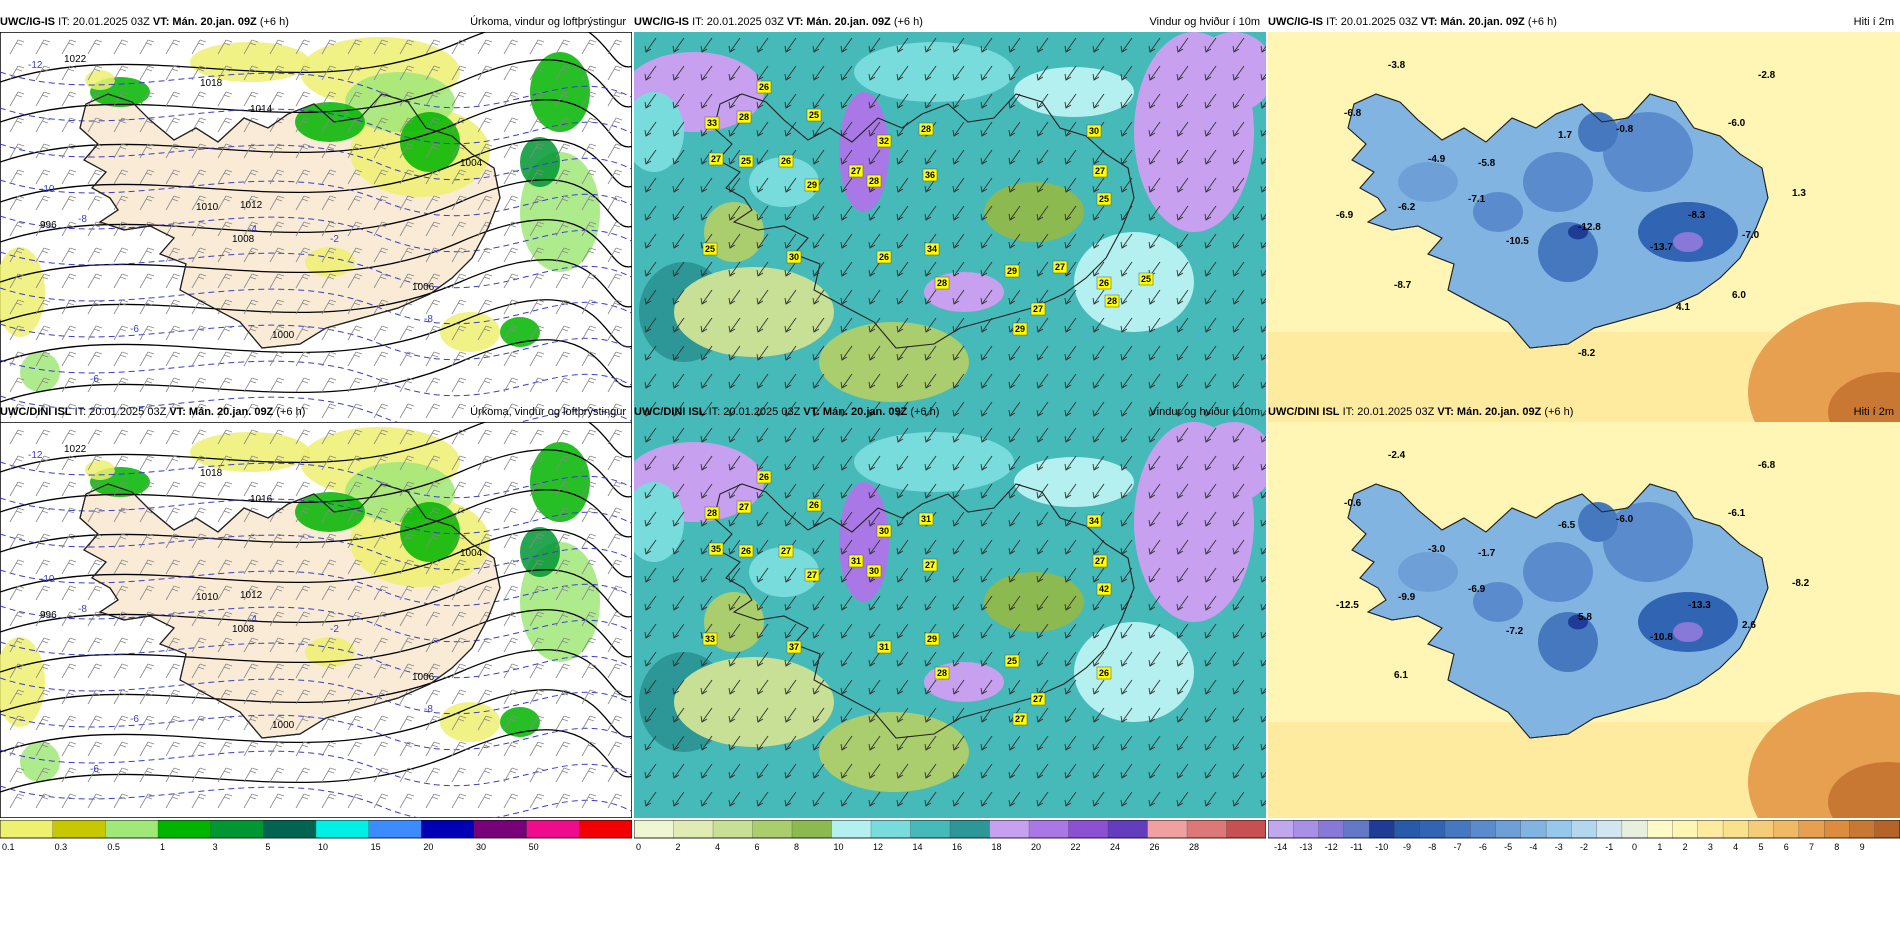 This screenshot has width=1900, height=950. Describe the element at coordinates (930, 565) in the screenshot. I see `gust-value: 27` at that location.